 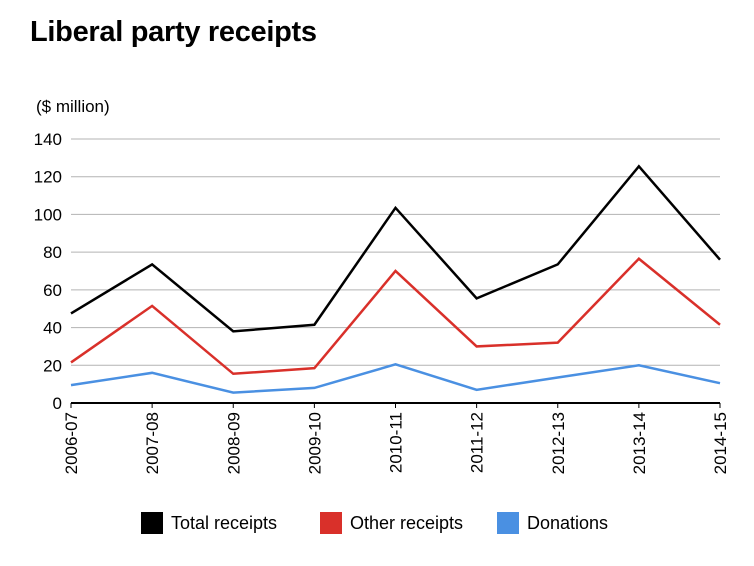 I want to click on y-tick-label: 0, so click(x=57, y=403).